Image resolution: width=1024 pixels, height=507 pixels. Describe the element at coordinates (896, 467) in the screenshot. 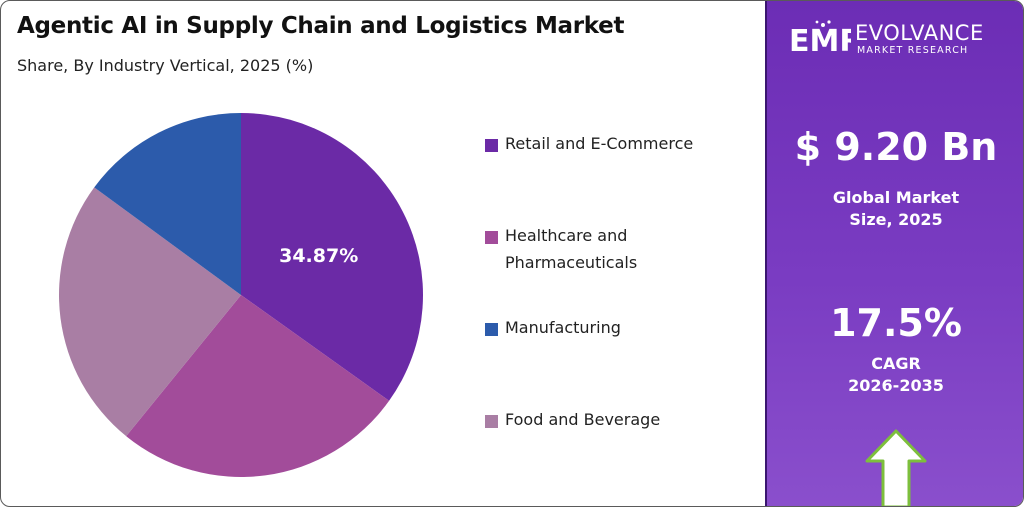

I see `up-arrow-icon` at that location.